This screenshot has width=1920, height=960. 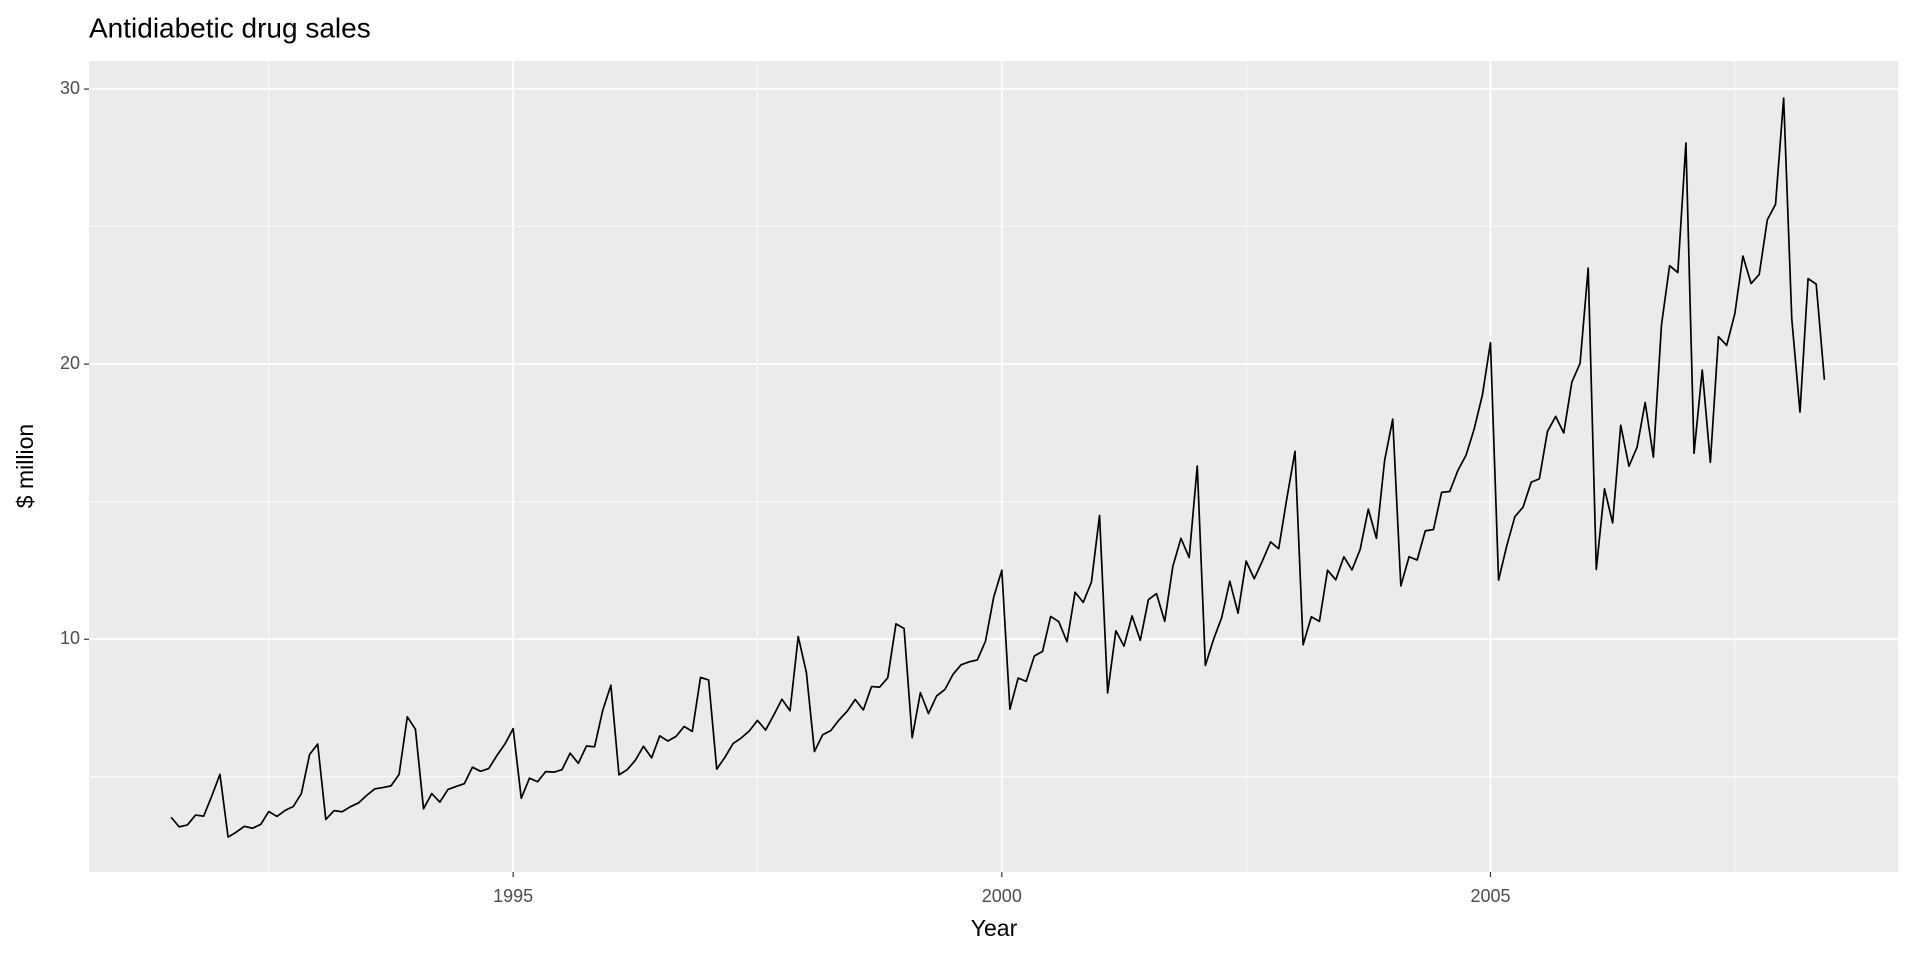 I want to click on y-tick-label: 10, so click(x=70, y=638).